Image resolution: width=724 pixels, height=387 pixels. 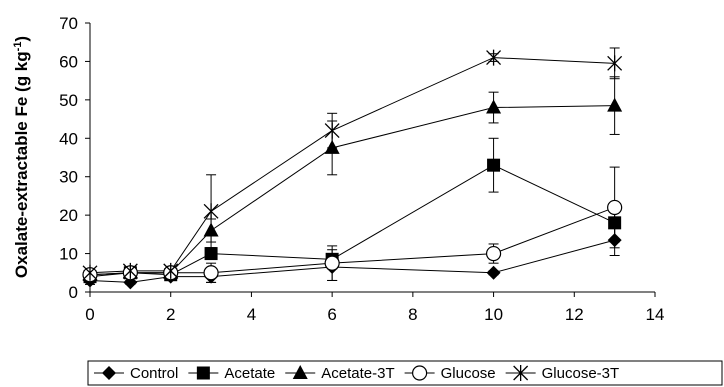 I want to click on y-axis-label-superscript: -1, so click(x=18, y=47).